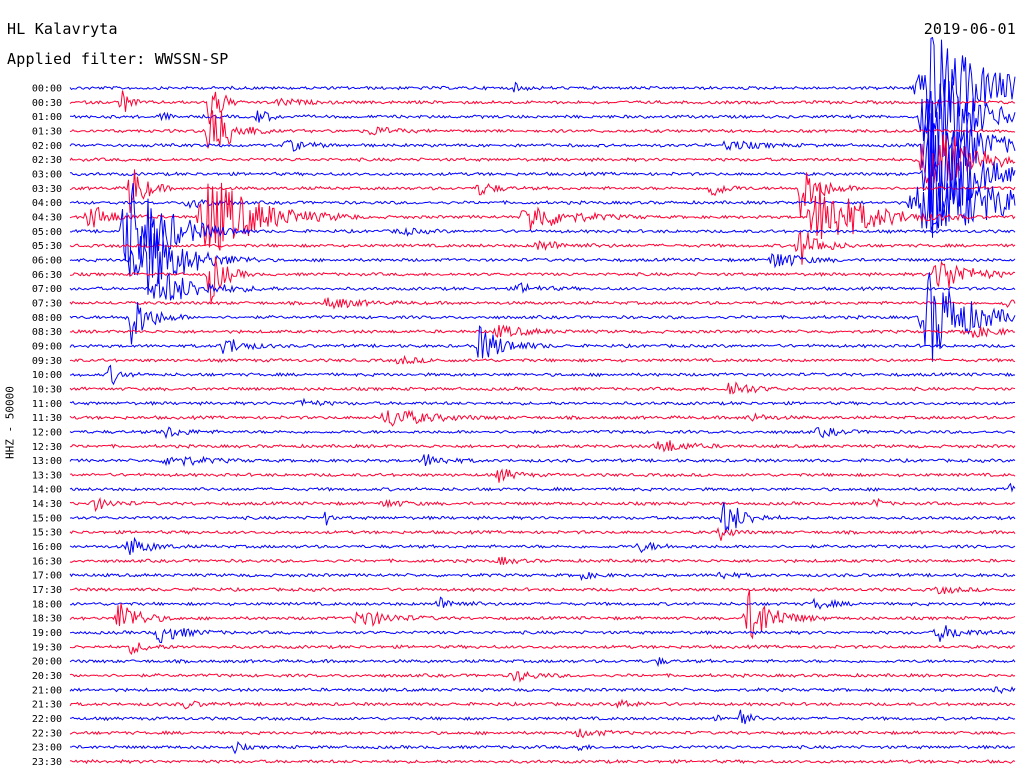 This screenshot has height=780, width=1024. Describe the element at coordinates (47, 518) in the screenshot. I see `tick-label: 15:00` at that location.